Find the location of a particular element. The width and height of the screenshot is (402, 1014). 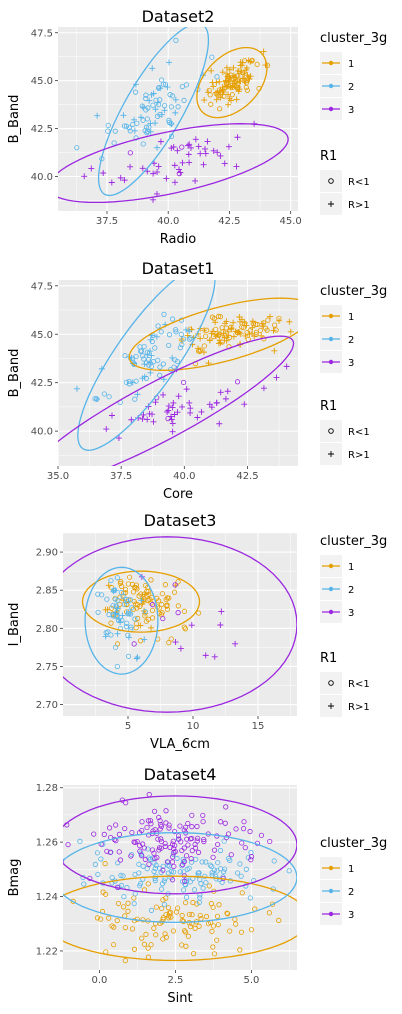

legend-label: 1 is located at coordinates (351, 869).